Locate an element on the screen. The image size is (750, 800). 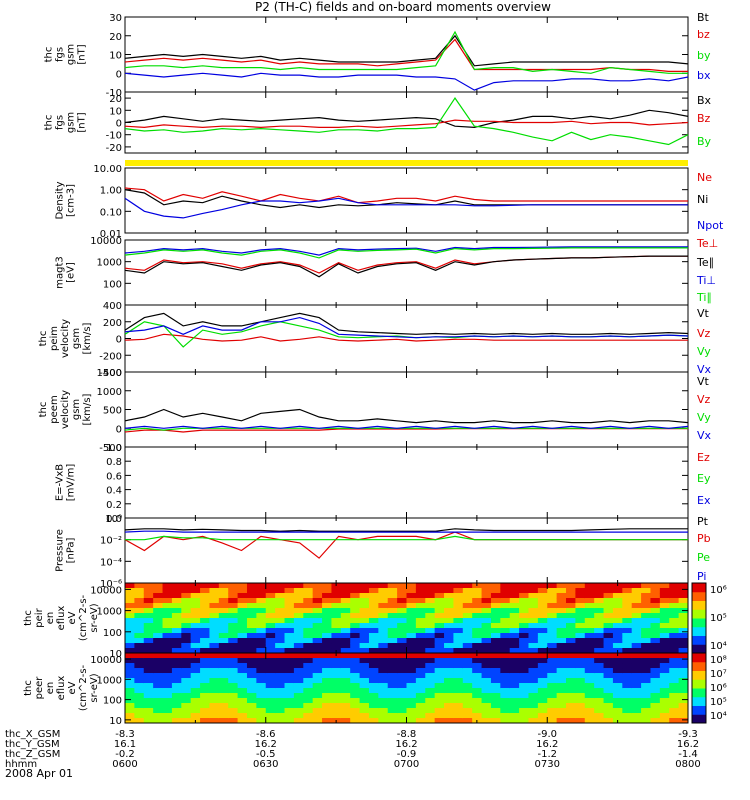
colorbar-band is located at coordinates (699, 675).